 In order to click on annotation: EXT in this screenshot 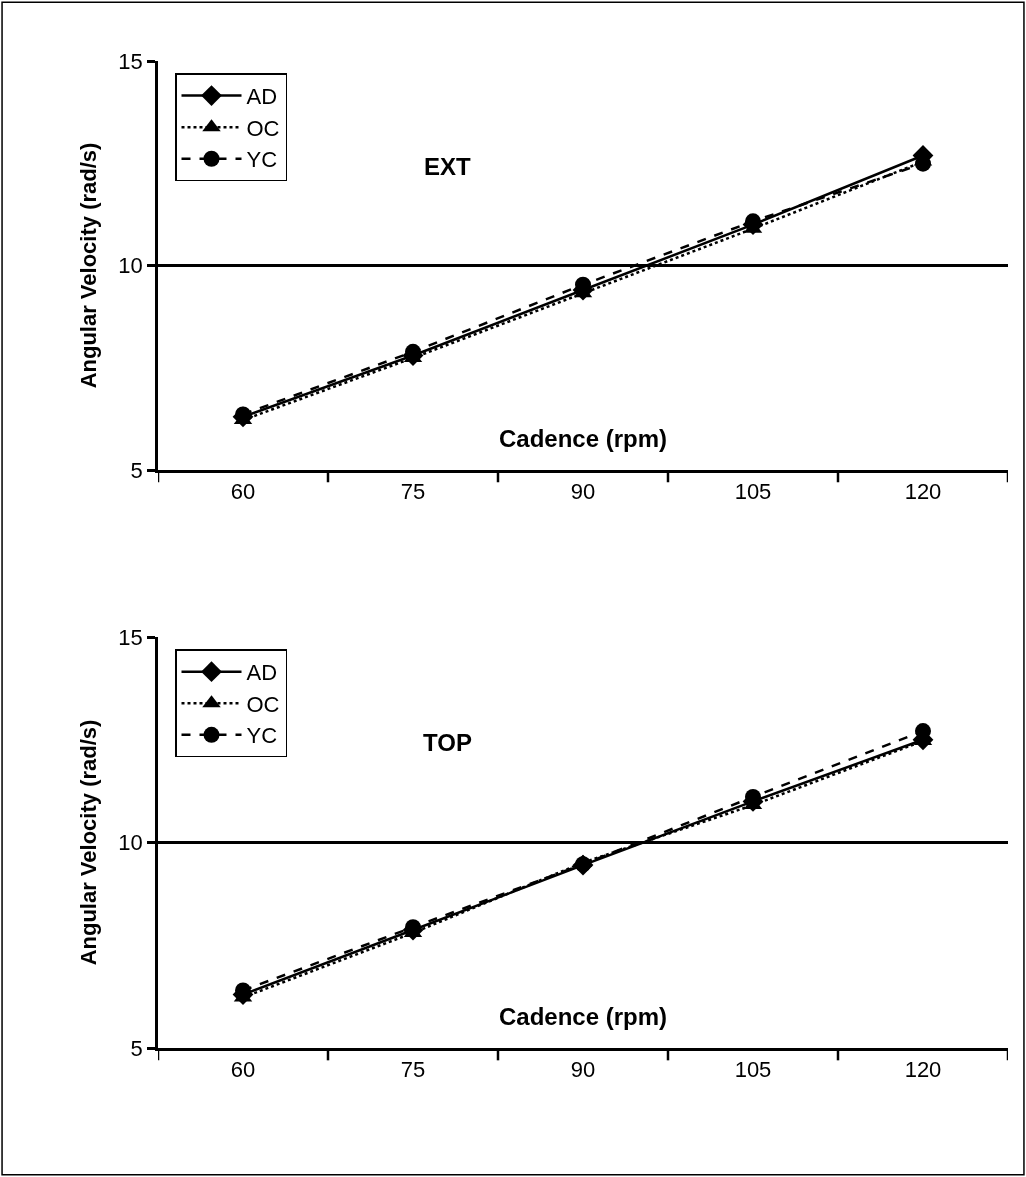, I will do `click(448, 166)`.